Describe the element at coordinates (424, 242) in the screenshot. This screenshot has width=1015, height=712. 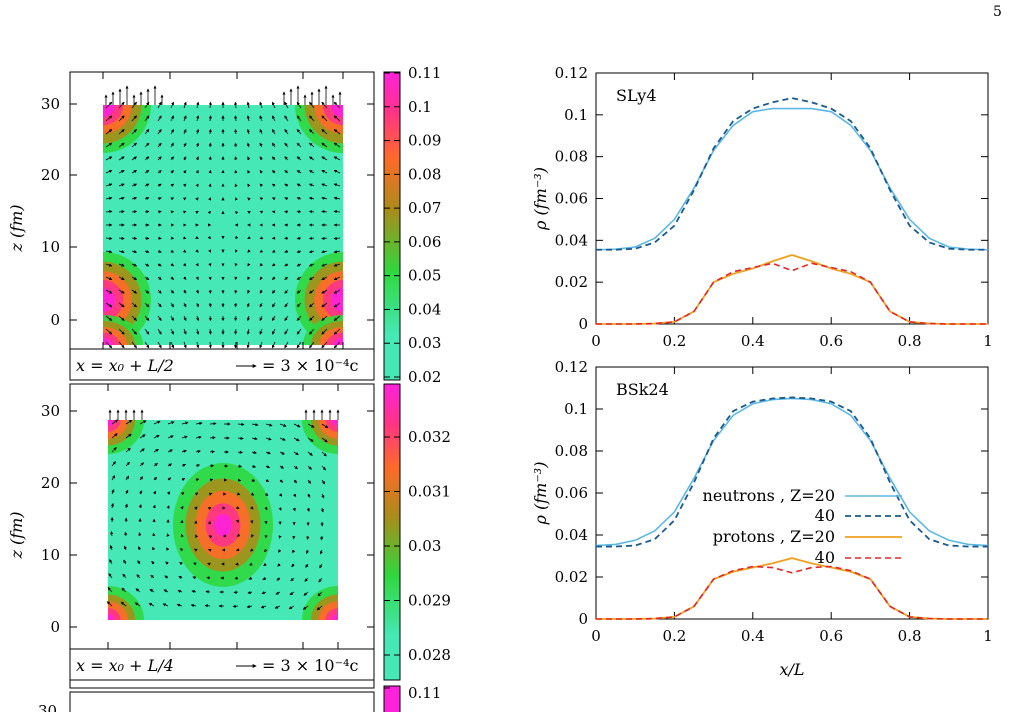
I see `colorbar-tick-a-5: 0.06` at that location.